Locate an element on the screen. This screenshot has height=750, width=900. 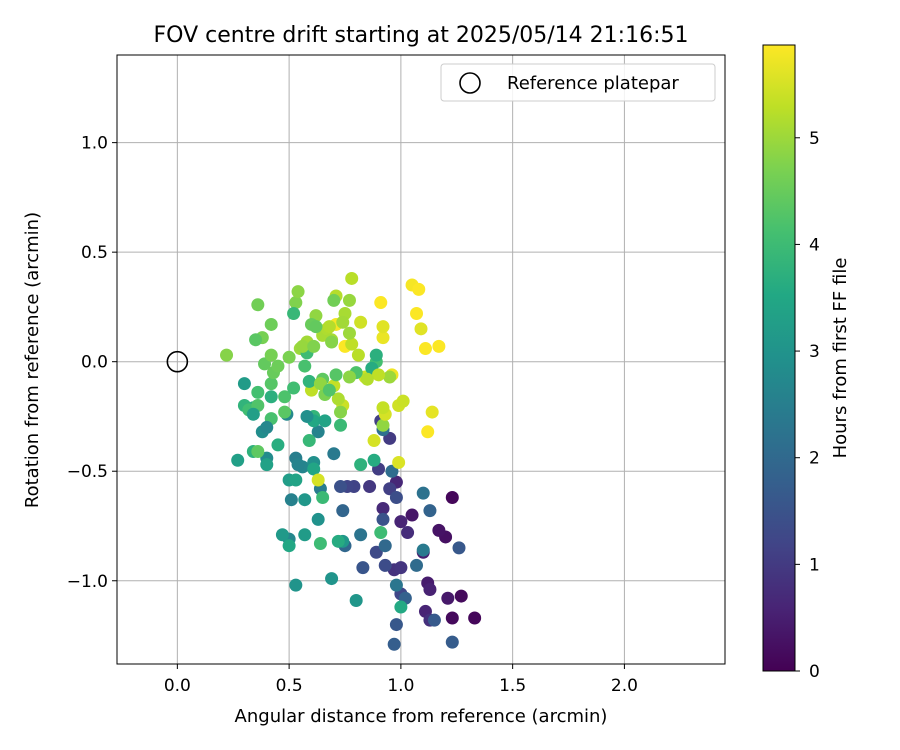
y-tick-label: 0.5 is located at coordinates (94, 253).